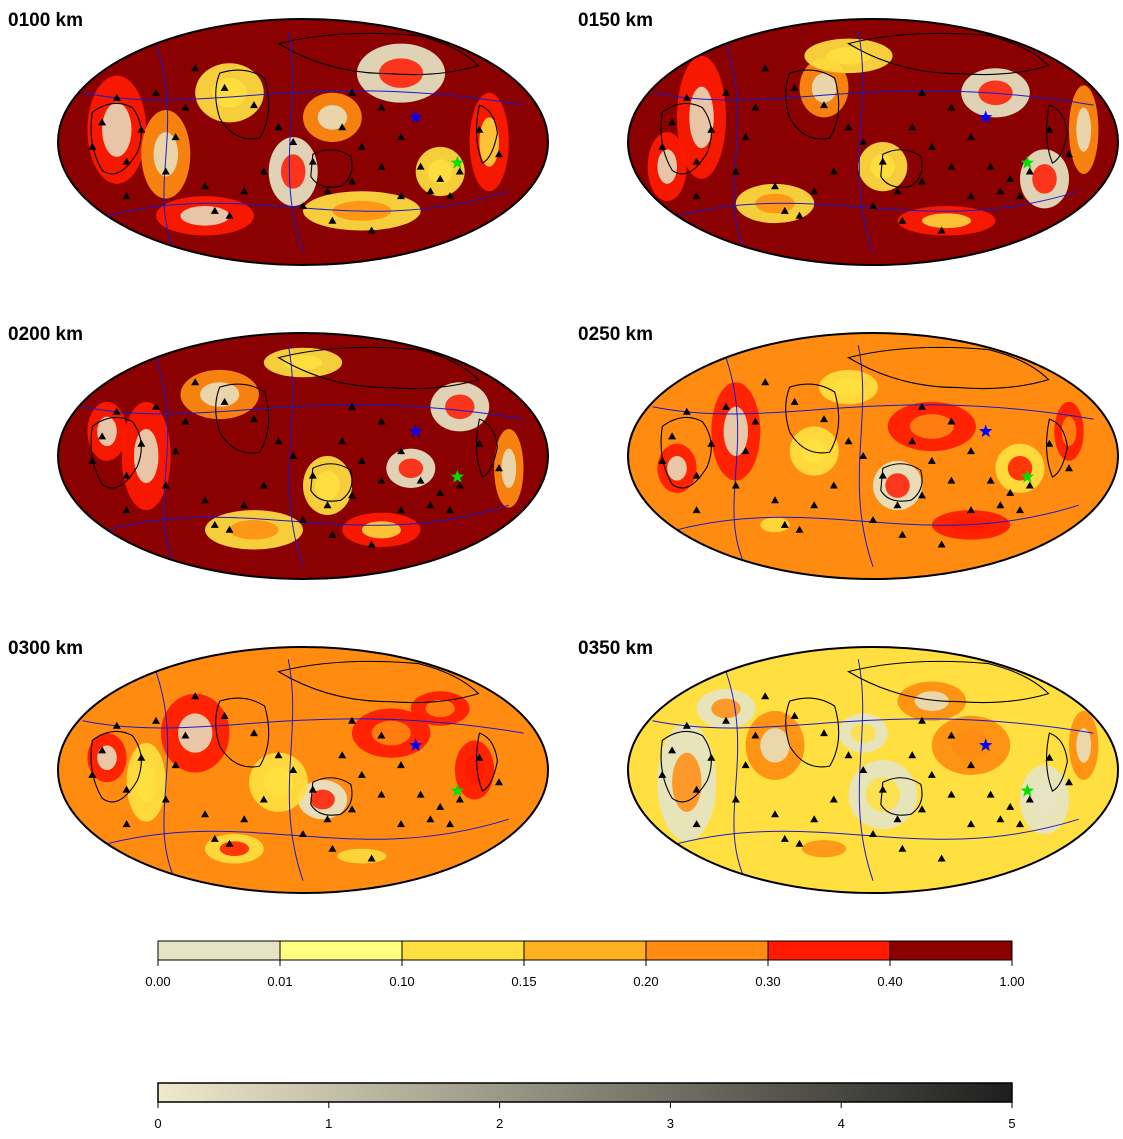  I want to click on map-border, so click(303, 770).